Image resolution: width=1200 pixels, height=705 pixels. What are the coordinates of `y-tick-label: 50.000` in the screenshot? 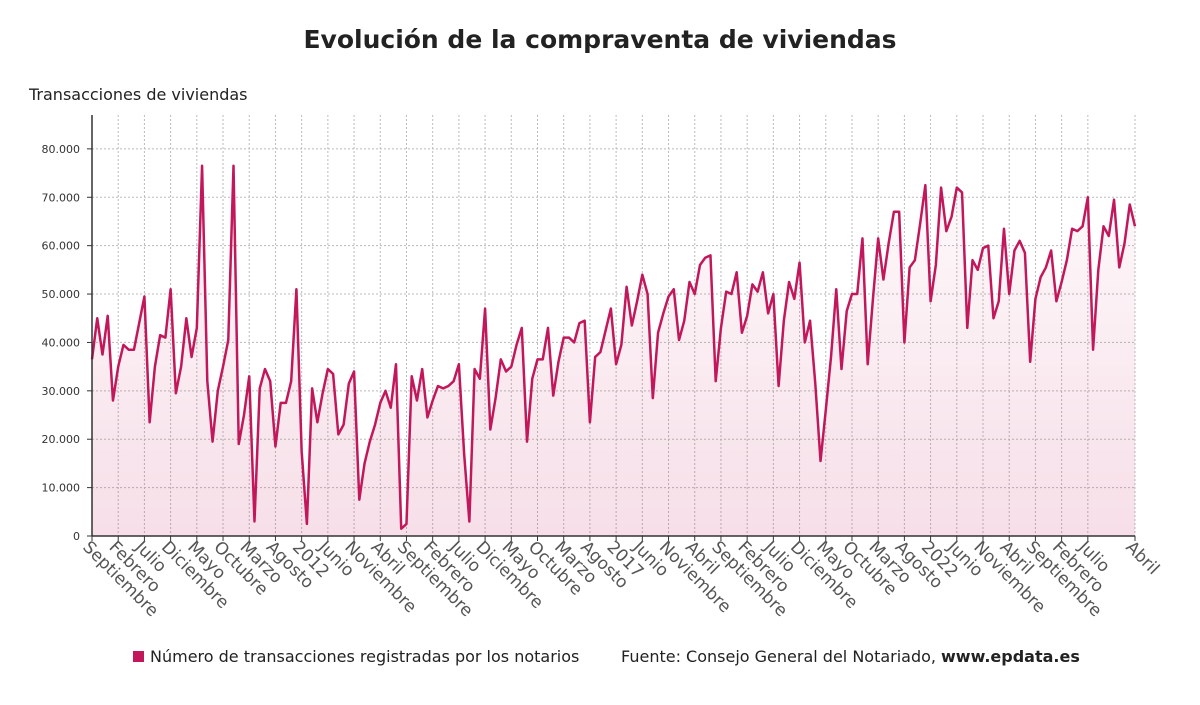 It's located at (61, 294).